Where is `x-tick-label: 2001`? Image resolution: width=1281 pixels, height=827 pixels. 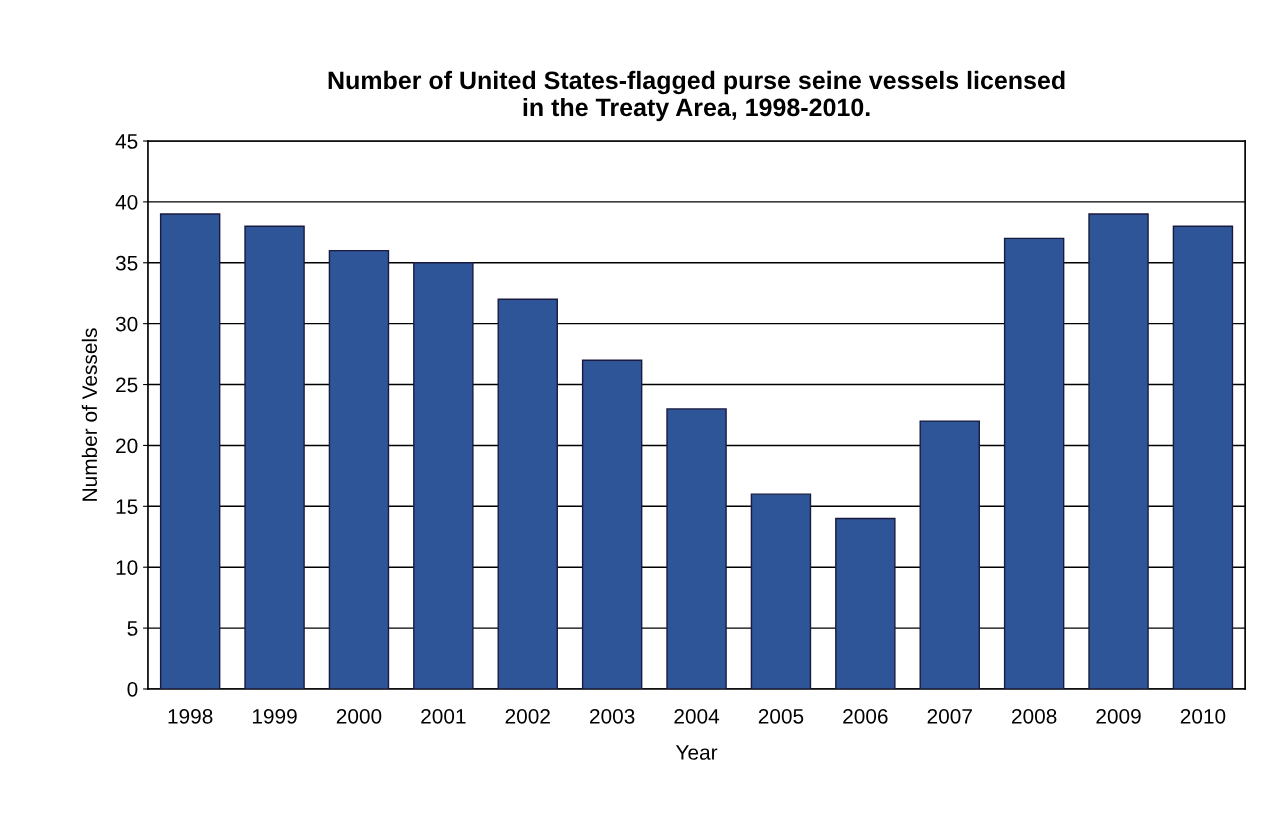 x-tick-label: 2001 is located at coordinates (443, 716).